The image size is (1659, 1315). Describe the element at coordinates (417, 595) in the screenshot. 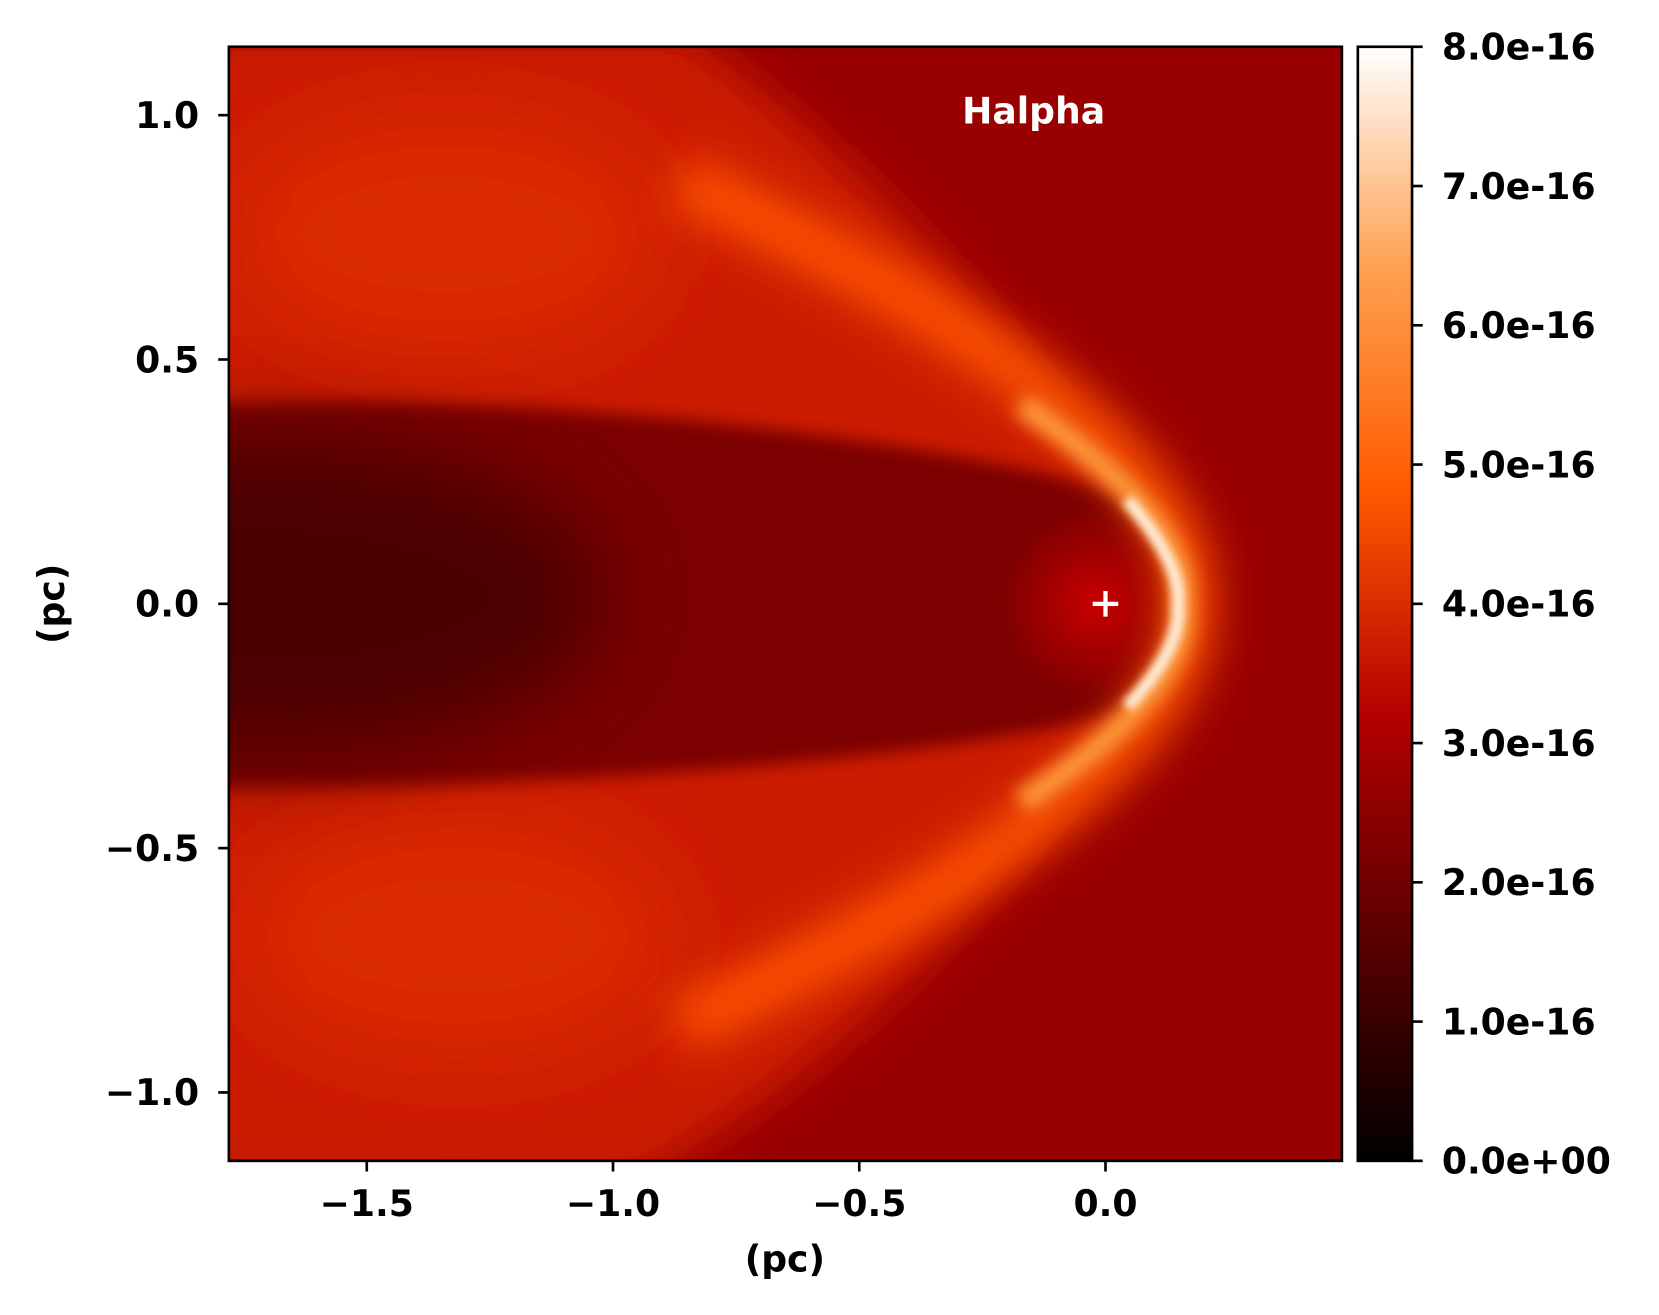

I see `heatmap-tail-dark` at that location.